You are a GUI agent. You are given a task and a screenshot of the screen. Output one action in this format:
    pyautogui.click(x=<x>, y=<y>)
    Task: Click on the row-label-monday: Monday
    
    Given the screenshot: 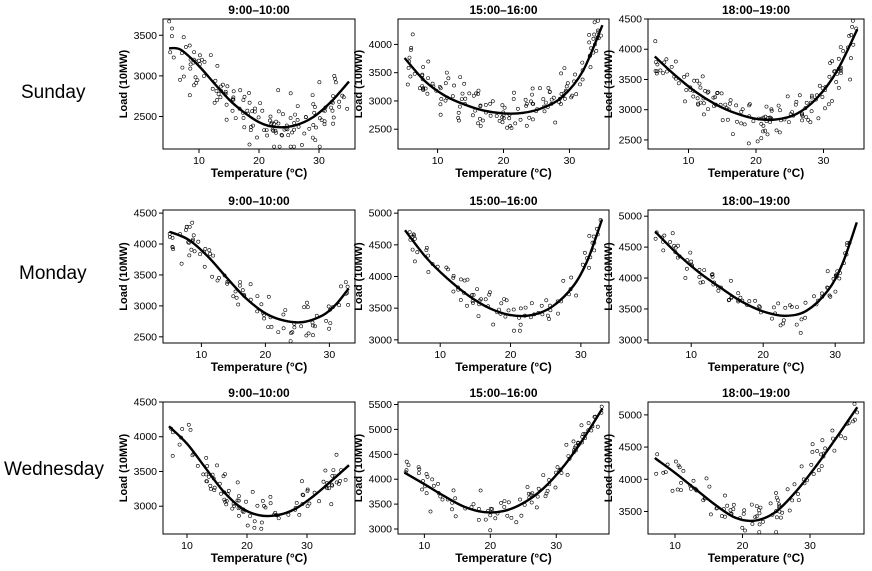 What is the action you would take?
    pyautogui.click(x=53, y=273)
    